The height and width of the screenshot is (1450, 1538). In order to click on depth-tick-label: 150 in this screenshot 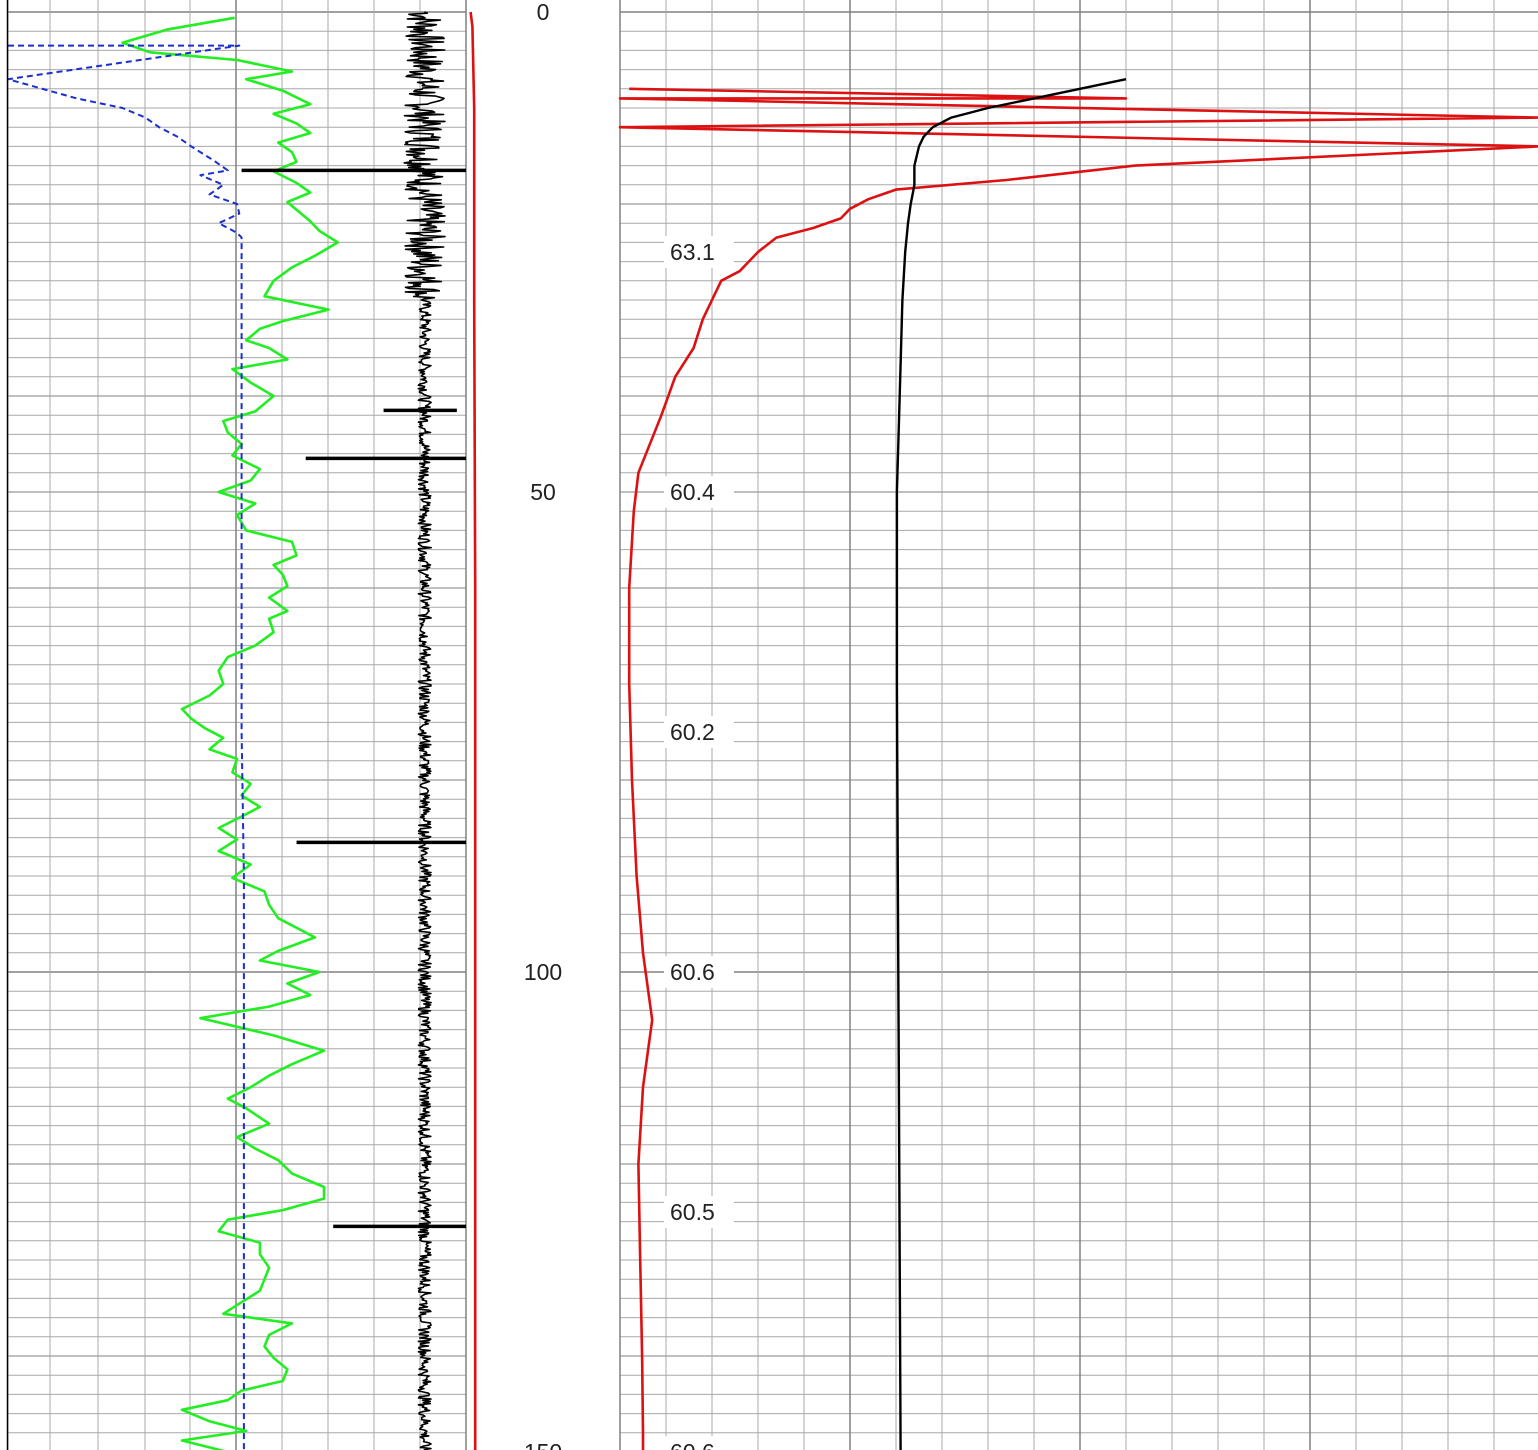, I will do `click(543, 1444)`.